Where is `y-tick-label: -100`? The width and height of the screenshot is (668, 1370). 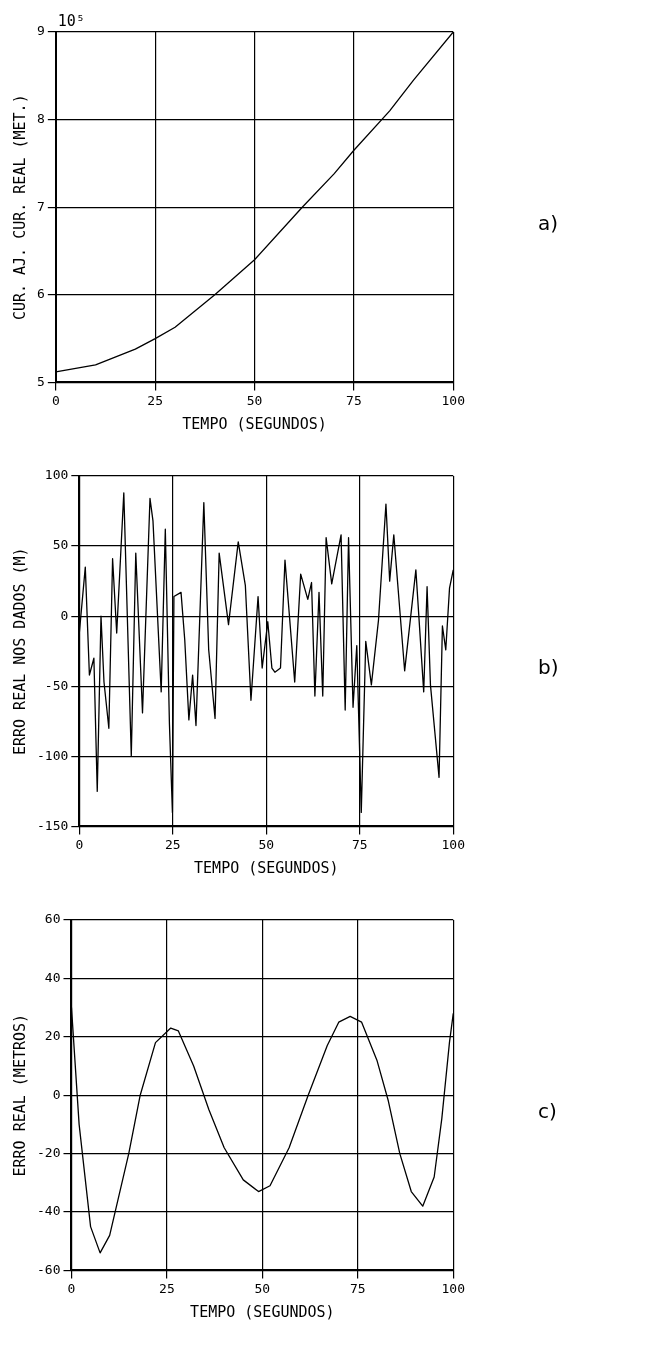 y-tick-label: -100 is located at coordinates (52, 755).